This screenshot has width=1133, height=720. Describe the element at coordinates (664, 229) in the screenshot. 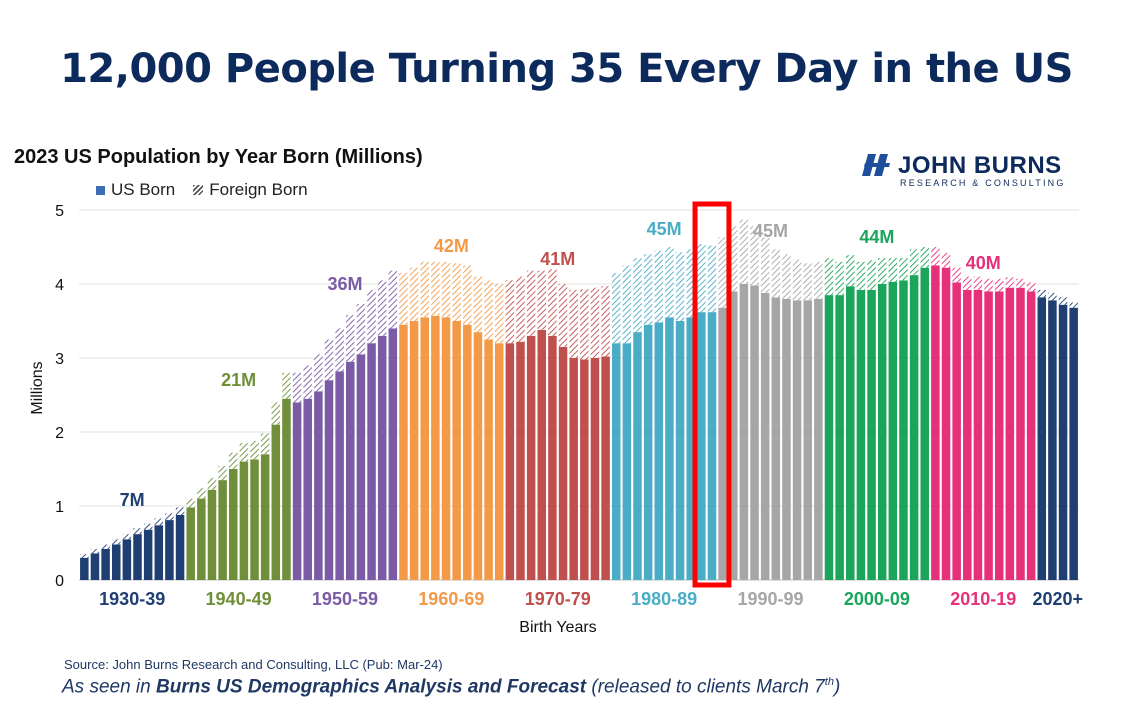

I see `data-label: 45M` at that location.